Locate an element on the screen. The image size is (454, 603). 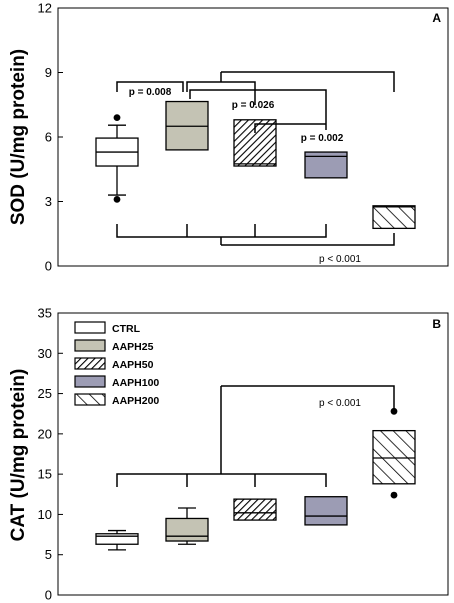
legend-item-aaph100: AAPH100 is located at coordinates (116, 382).